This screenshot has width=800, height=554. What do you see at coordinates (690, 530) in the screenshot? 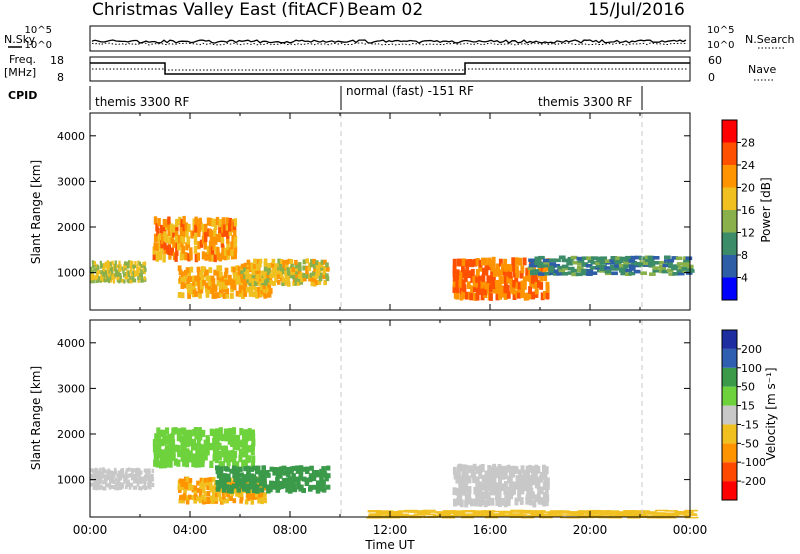
I see `x-tick-label: 00:00` at bounding box center [690, 530].